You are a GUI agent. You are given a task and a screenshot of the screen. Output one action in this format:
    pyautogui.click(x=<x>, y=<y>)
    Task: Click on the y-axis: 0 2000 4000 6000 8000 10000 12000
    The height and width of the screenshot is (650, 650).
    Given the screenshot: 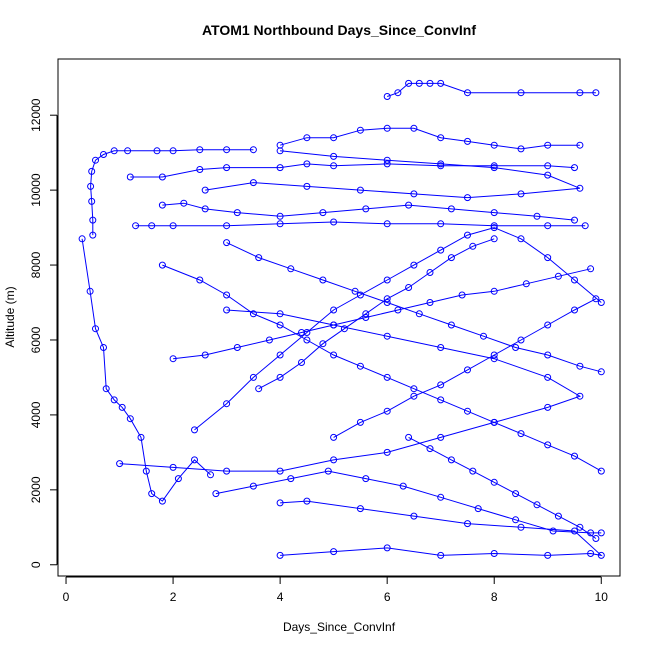 What is the action you would take?
    pyautogui.click(x=43, y=333)
    